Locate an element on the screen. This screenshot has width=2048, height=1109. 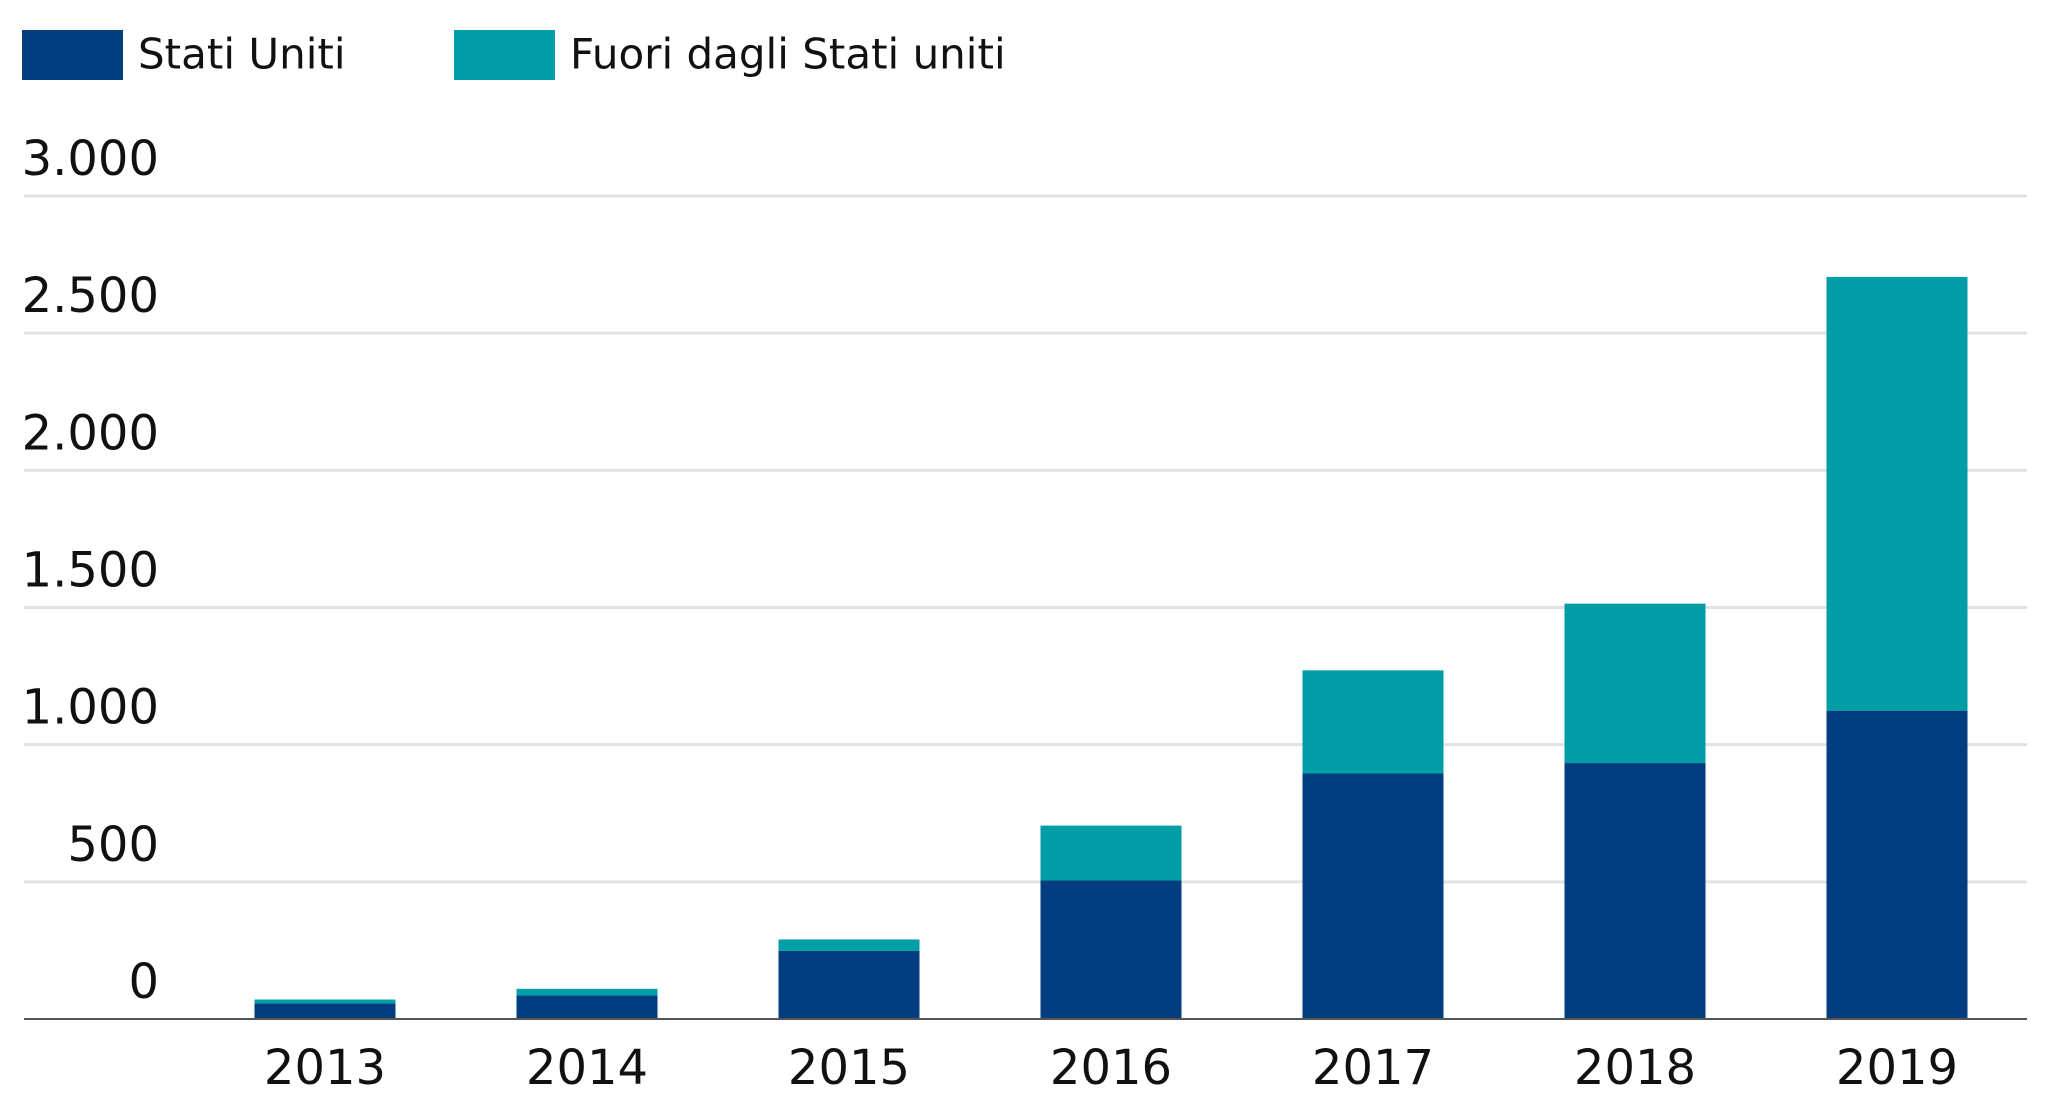
y-tick-label: 3.000 is located at coordinates (90, 159).